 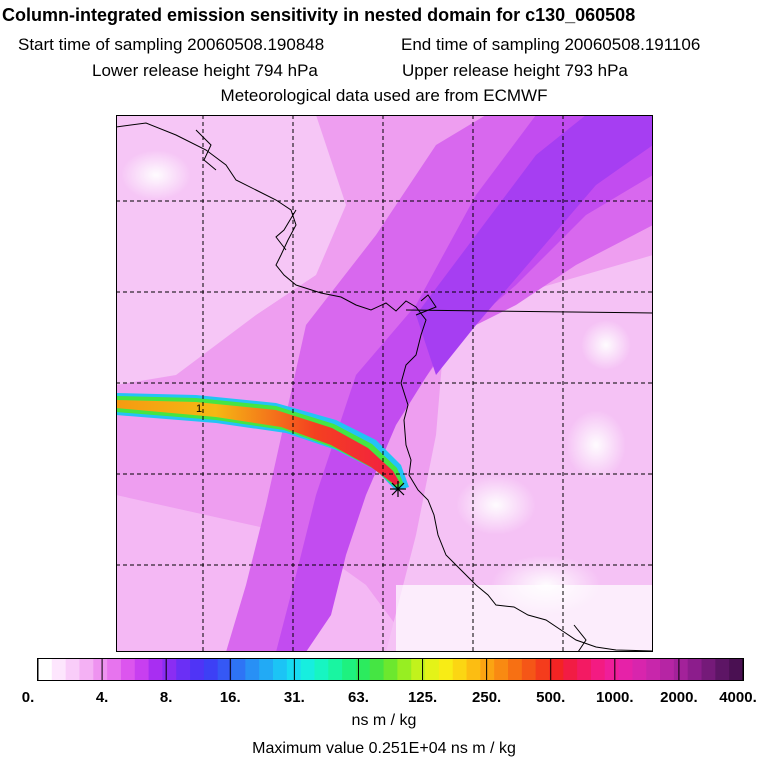 What do you see at coordinates (615, 697) in the screenshot?
I see `colorbar-tick-label: 1000.` at bounding box center [615, 697].